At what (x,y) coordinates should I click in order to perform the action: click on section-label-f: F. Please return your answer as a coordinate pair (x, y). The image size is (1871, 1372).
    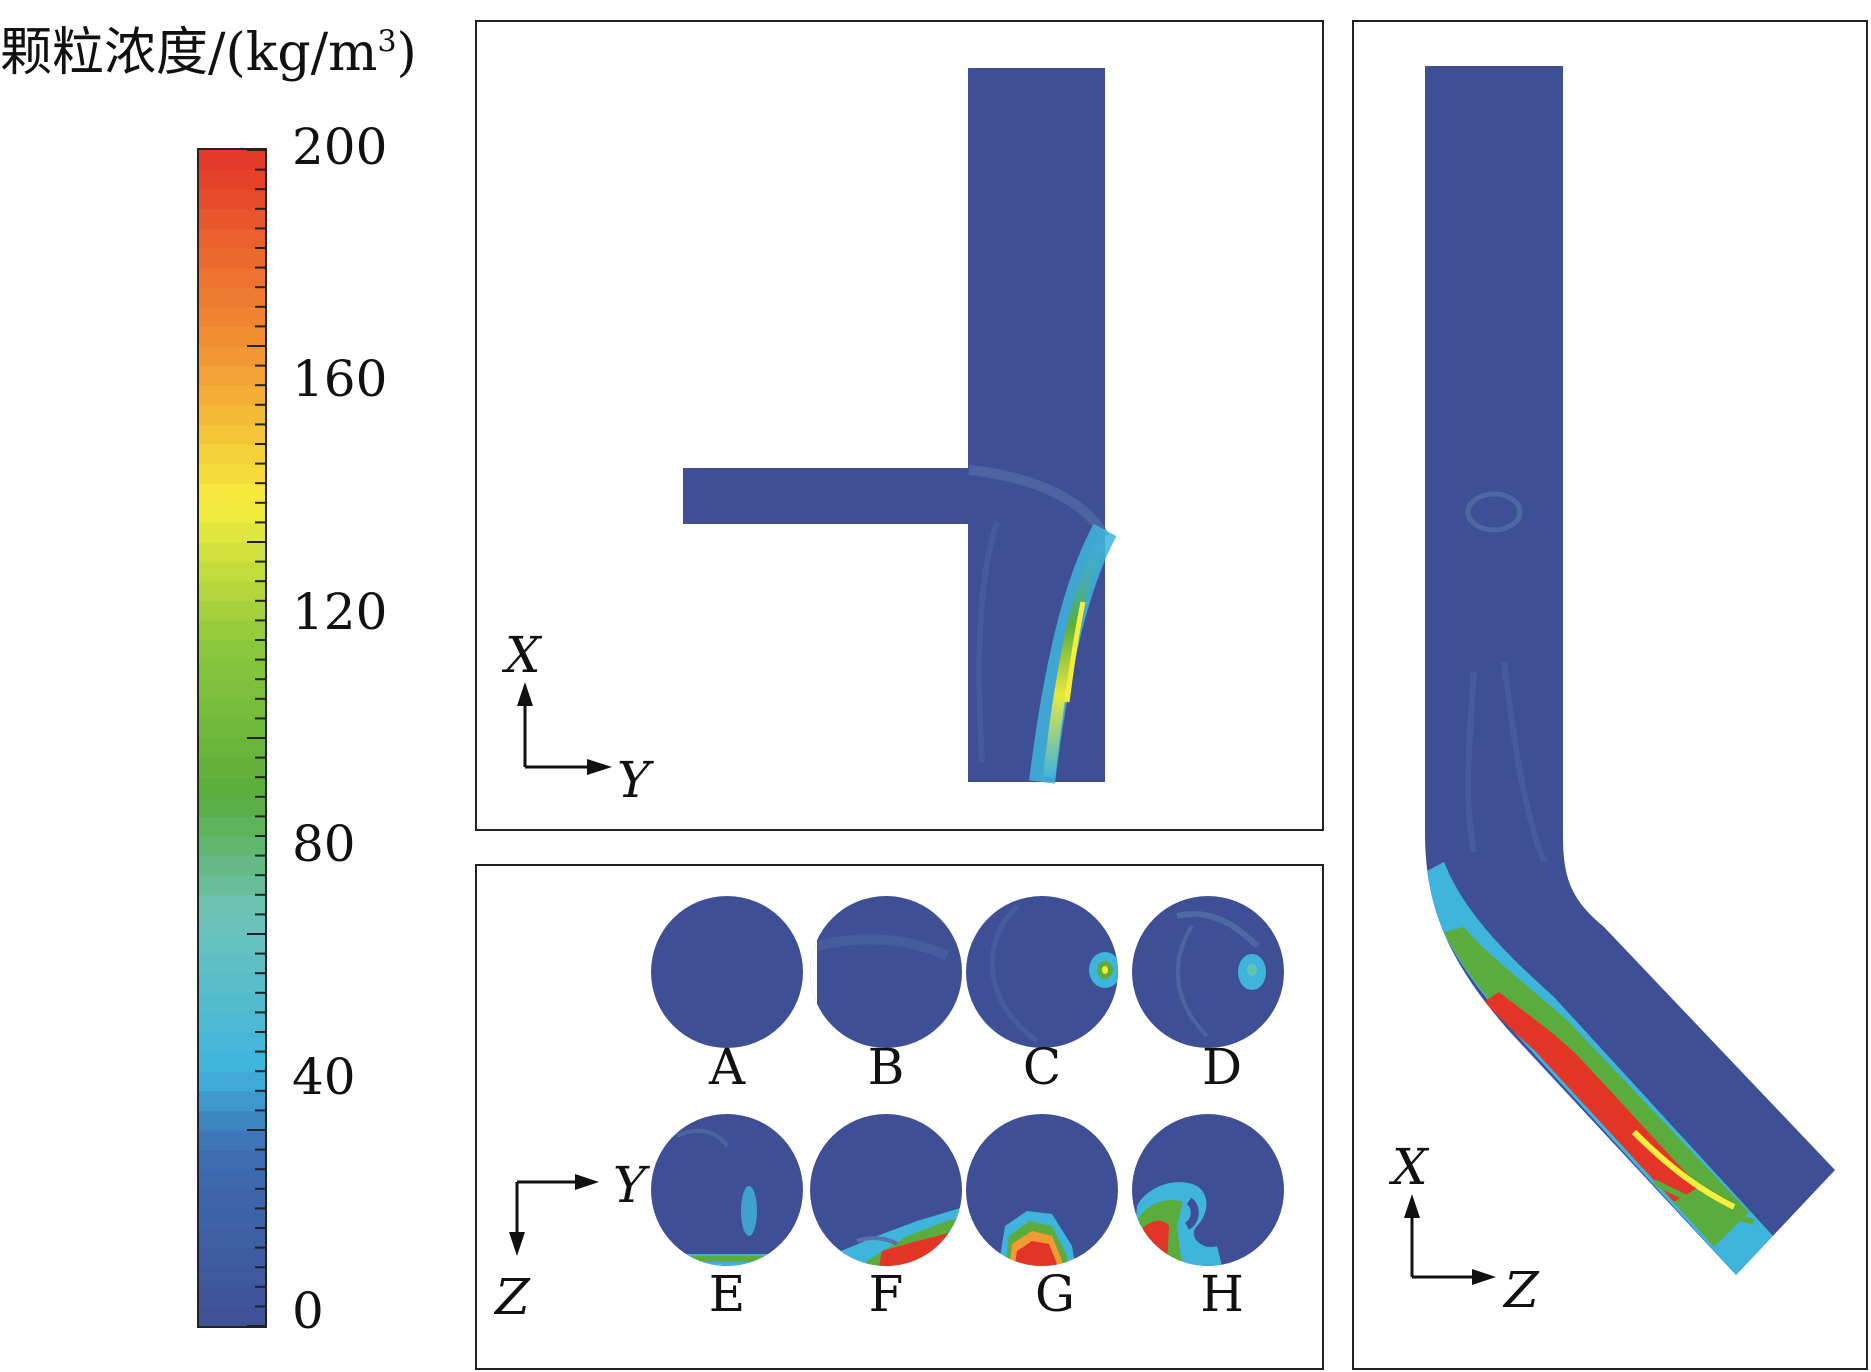
    Looking at the image, I should click on (886, 1294).